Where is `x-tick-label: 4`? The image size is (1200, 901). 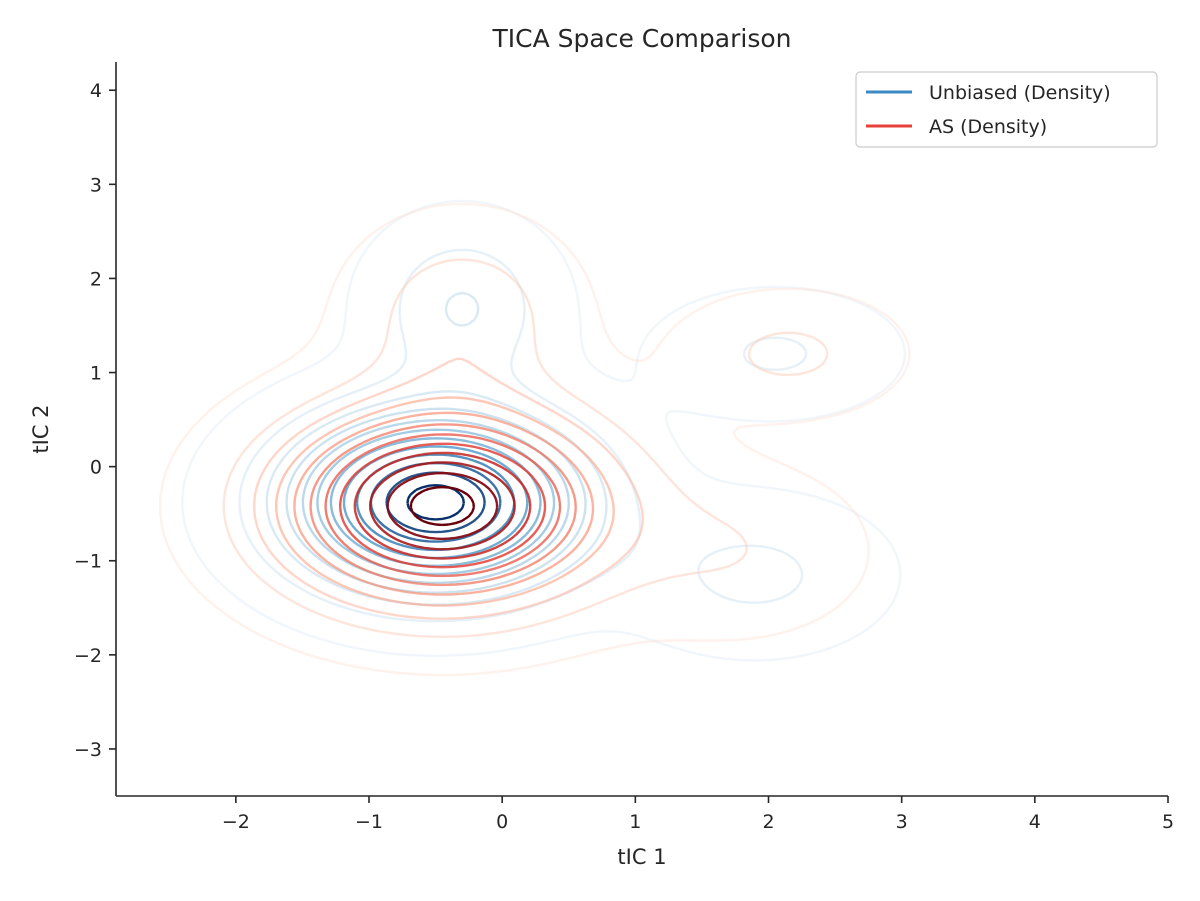
x-tick-label: 4 is located at coordinates (1035, 822).